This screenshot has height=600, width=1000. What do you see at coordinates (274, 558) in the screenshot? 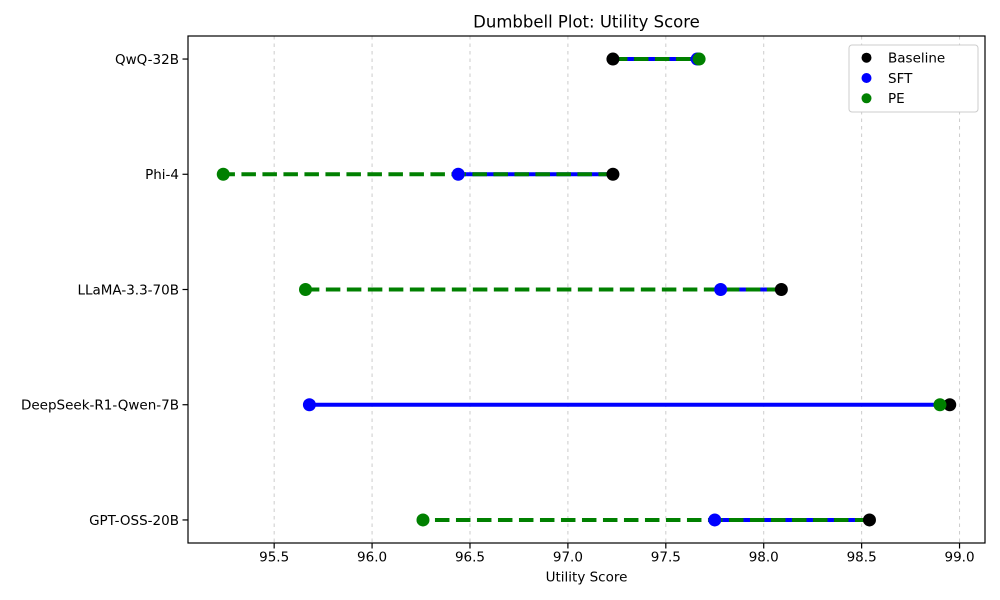
I see `x-tick-label: 95.5` at bounding box center [274, 558].